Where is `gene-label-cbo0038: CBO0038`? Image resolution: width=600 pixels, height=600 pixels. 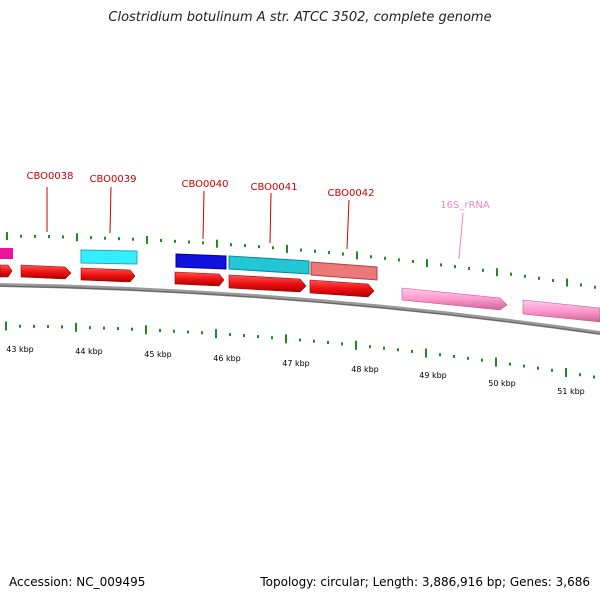 gene-label-cbo0038: CBO0038 is located at coordinates (50, 176).